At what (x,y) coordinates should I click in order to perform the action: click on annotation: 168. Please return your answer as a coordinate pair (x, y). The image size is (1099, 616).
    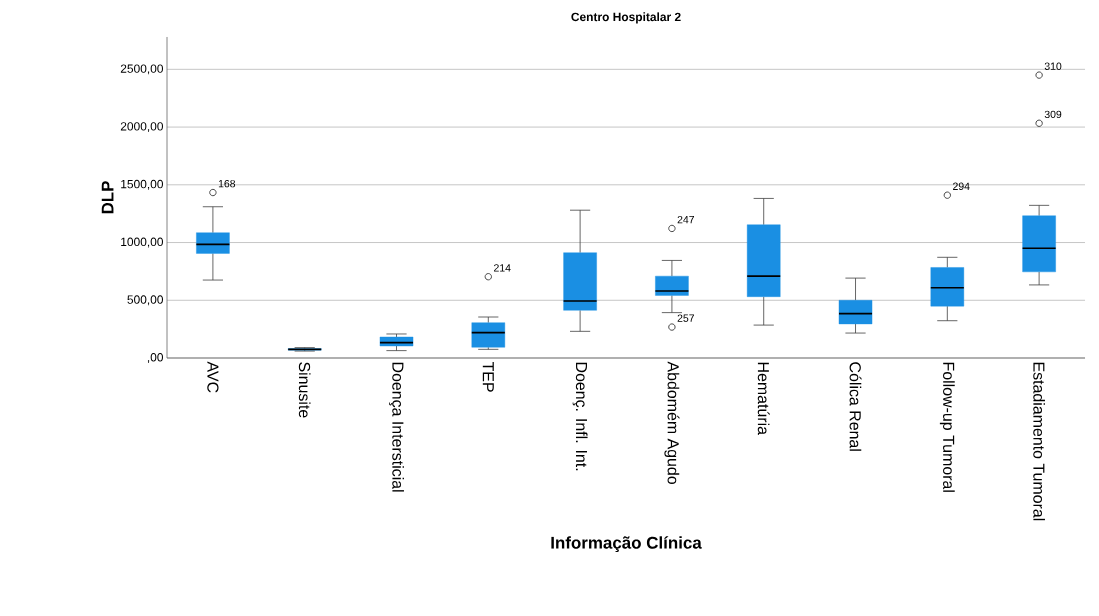
    Looking at the image, I should click on (227, 183).